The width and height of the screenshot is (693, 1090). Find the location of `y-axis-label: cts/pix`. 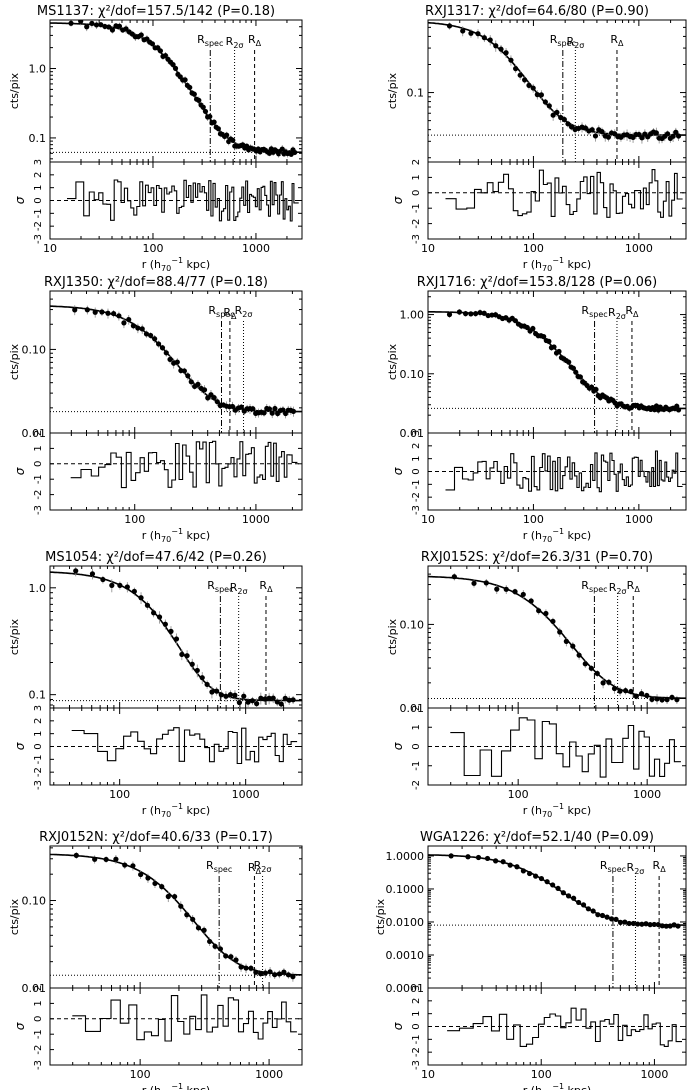

y-axis-label: cts/pix is located at coordinates (14, 90).